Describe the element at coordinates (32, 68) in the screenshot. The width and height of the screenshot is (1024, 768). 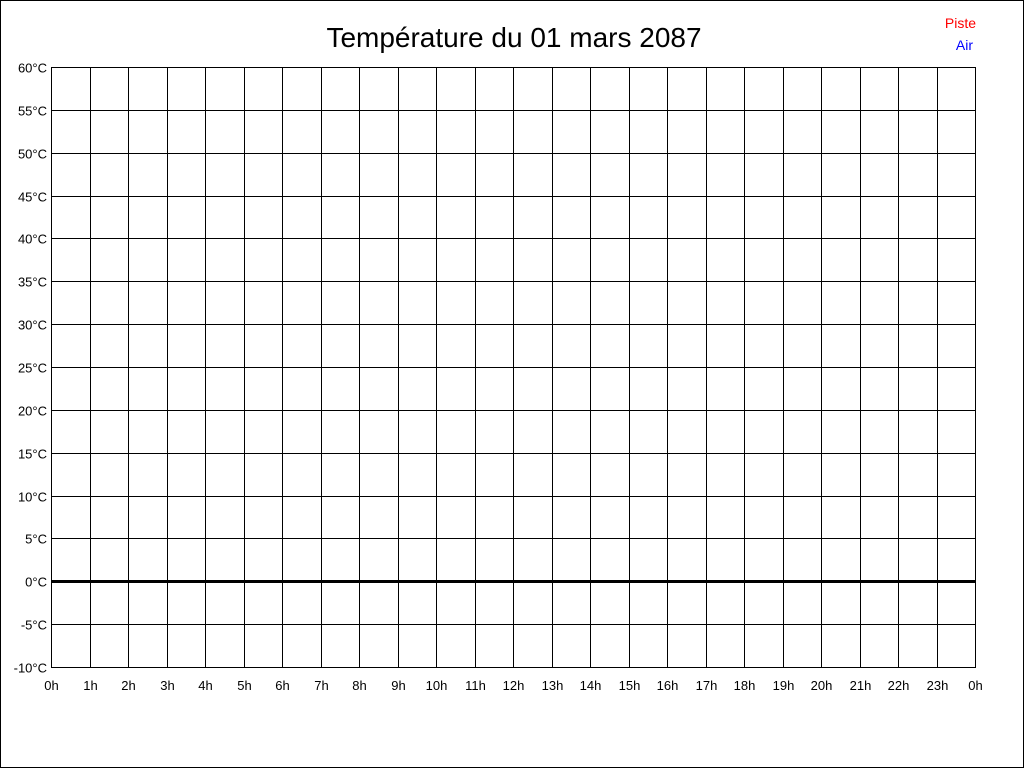
I see `y-tick-label: 60°C` at that location.